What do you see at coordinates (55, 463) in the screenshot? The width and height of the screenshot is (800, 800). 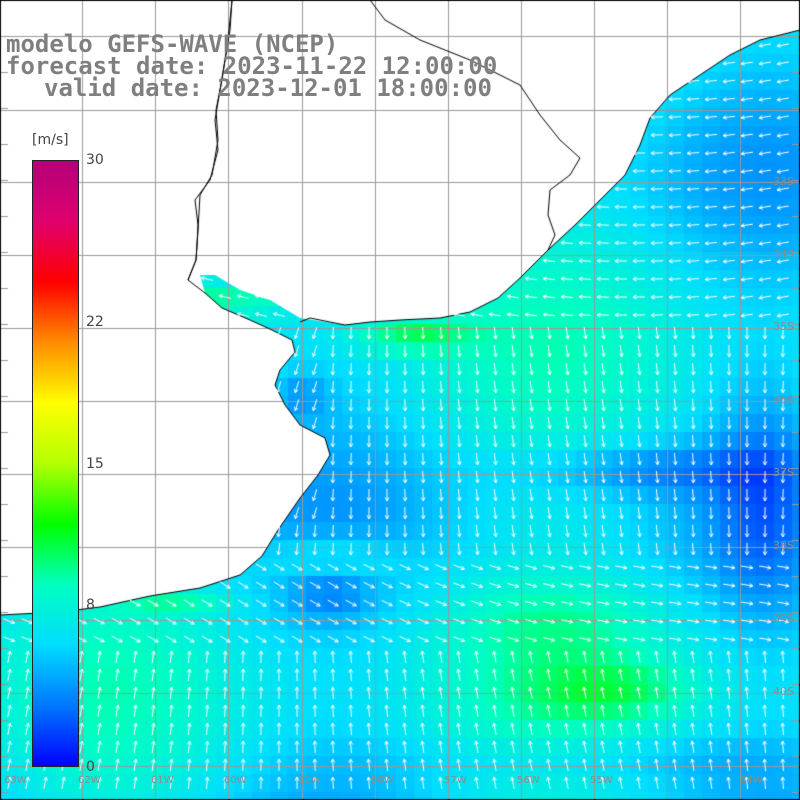 I see `colorbar` at bounding box center [55, 463].